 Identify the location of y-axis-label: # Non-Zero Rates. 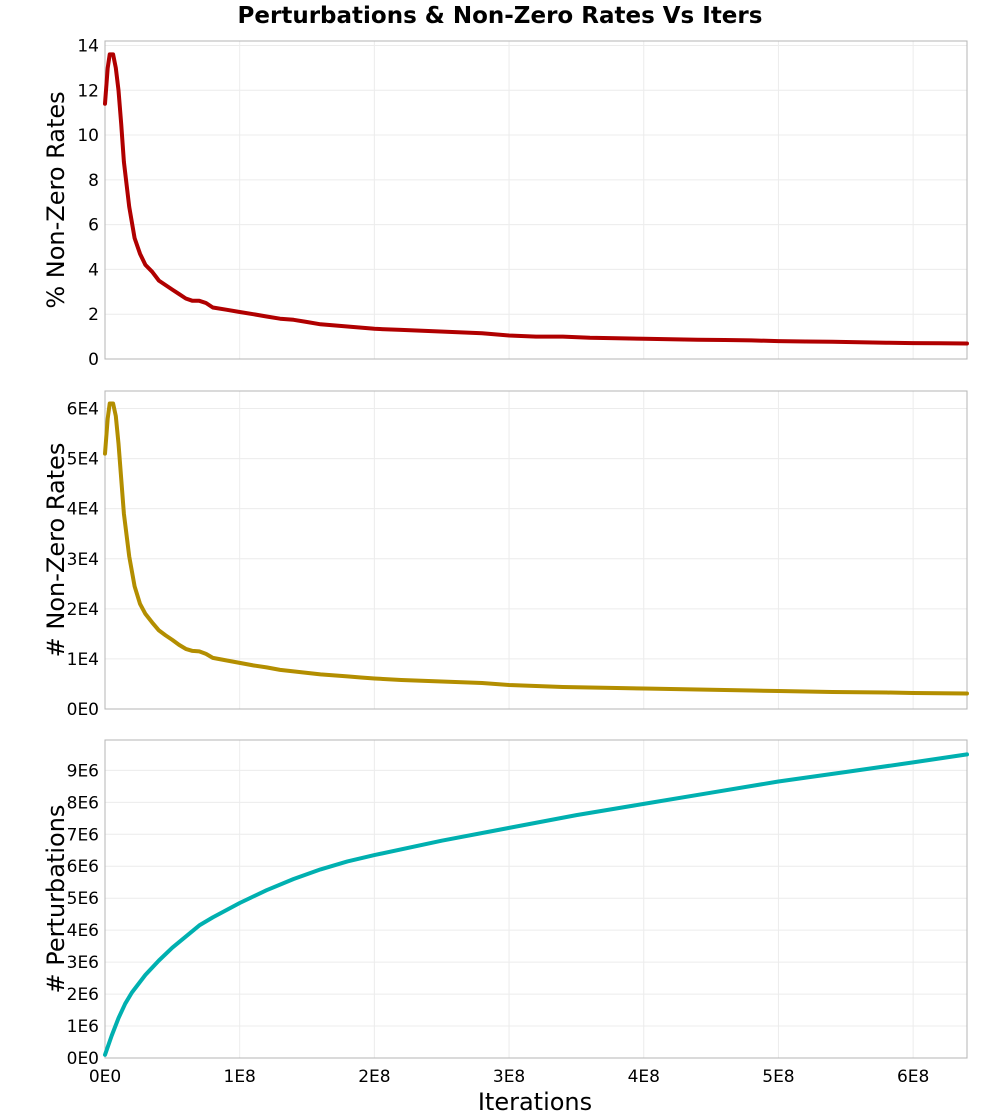
(56, 550).